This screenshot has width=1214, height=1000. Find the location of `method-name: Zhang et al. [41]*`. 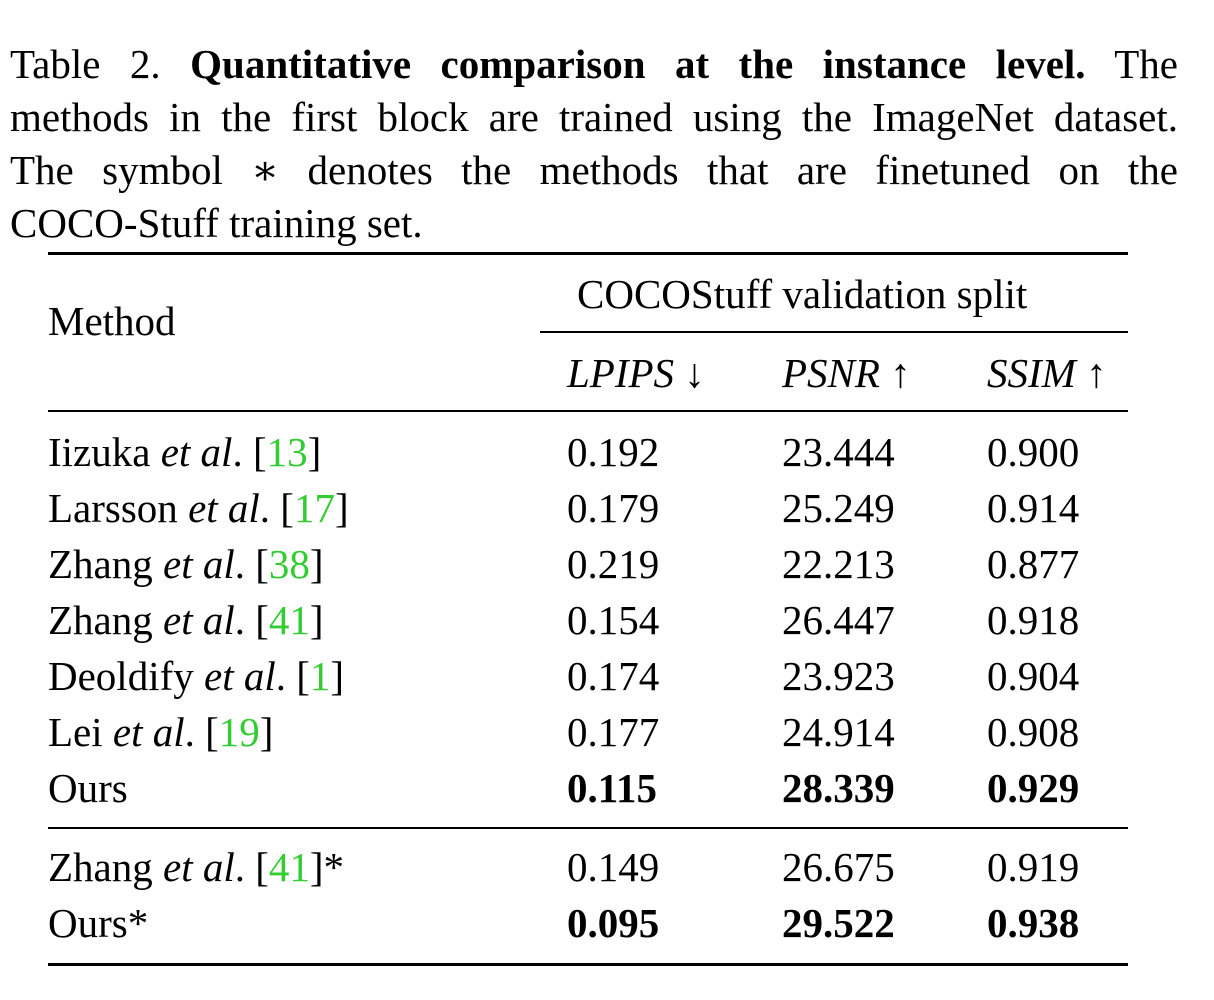

method-name: Zhang et al. [41]* is located at coordinates (196, 867).